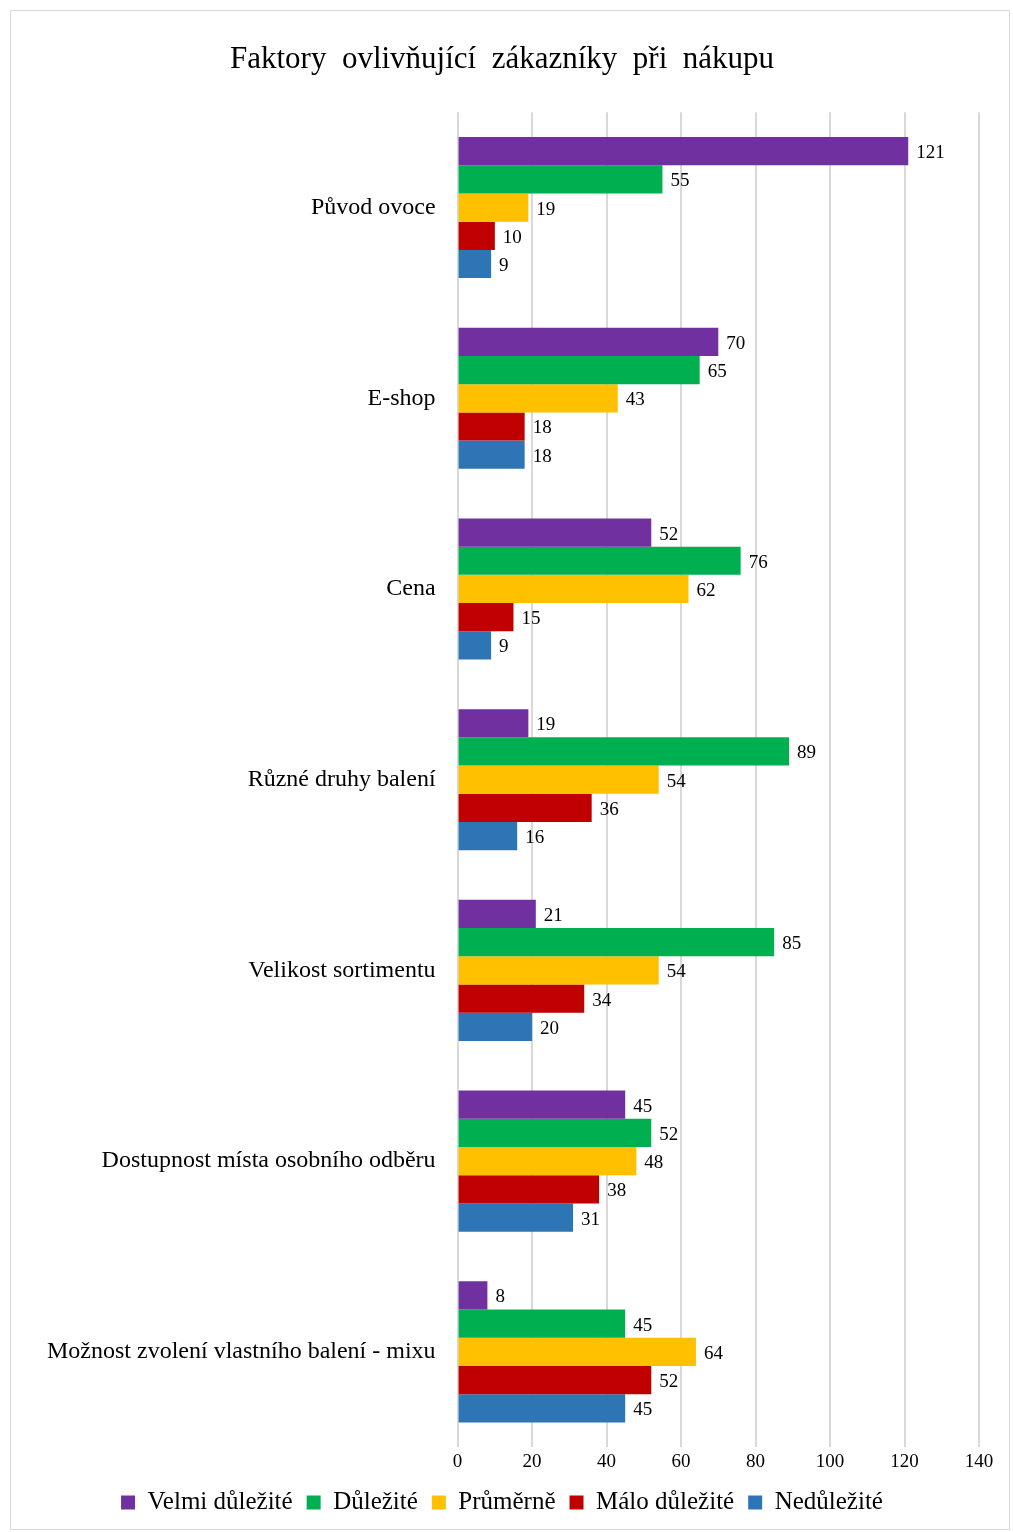  I want to click on x-tick-label: 60, so click(681, 1460).